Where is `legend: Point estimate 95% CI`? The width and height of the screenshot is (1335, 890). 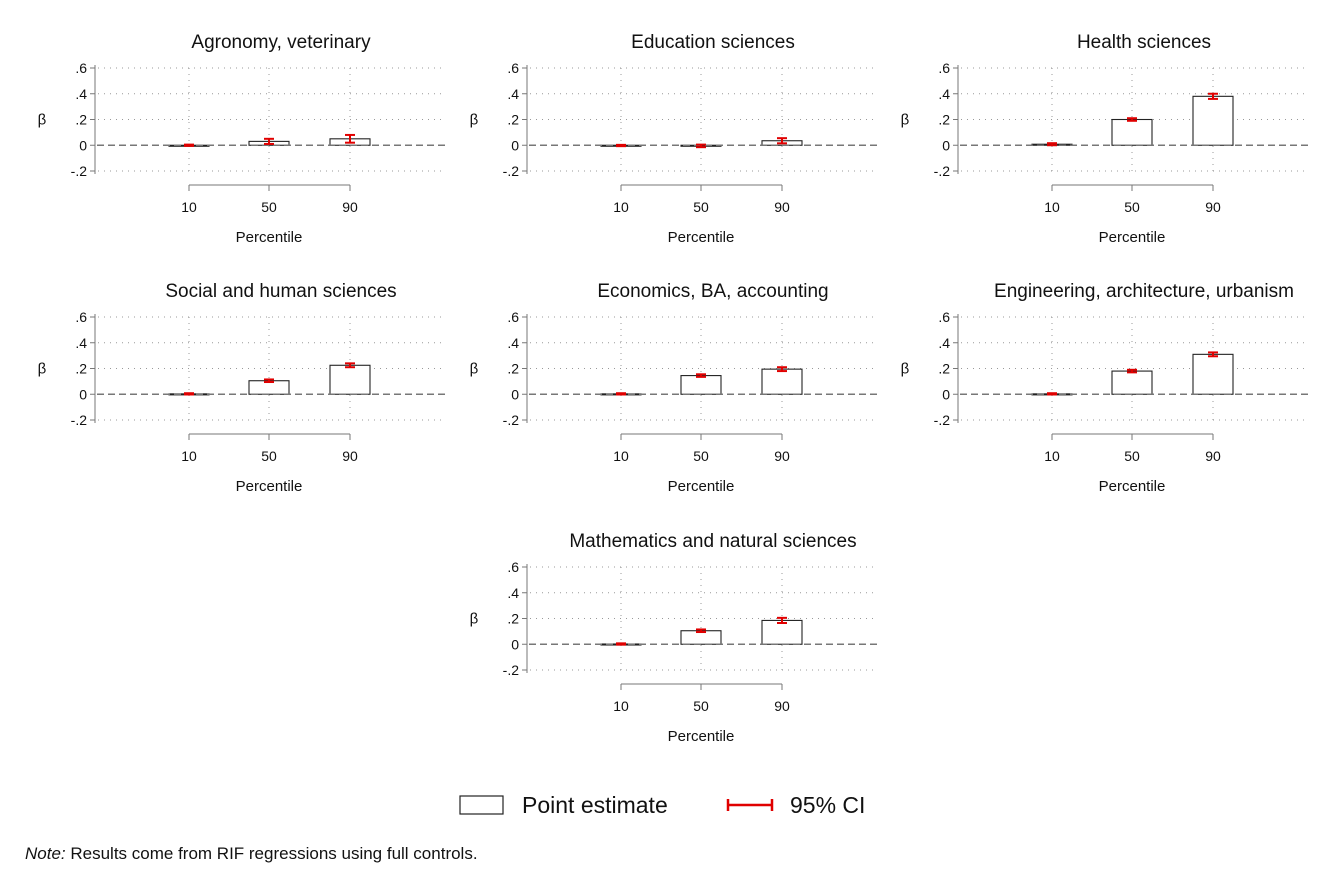 legend: Point estimate 95% CI is located at coordinates (670, 808).